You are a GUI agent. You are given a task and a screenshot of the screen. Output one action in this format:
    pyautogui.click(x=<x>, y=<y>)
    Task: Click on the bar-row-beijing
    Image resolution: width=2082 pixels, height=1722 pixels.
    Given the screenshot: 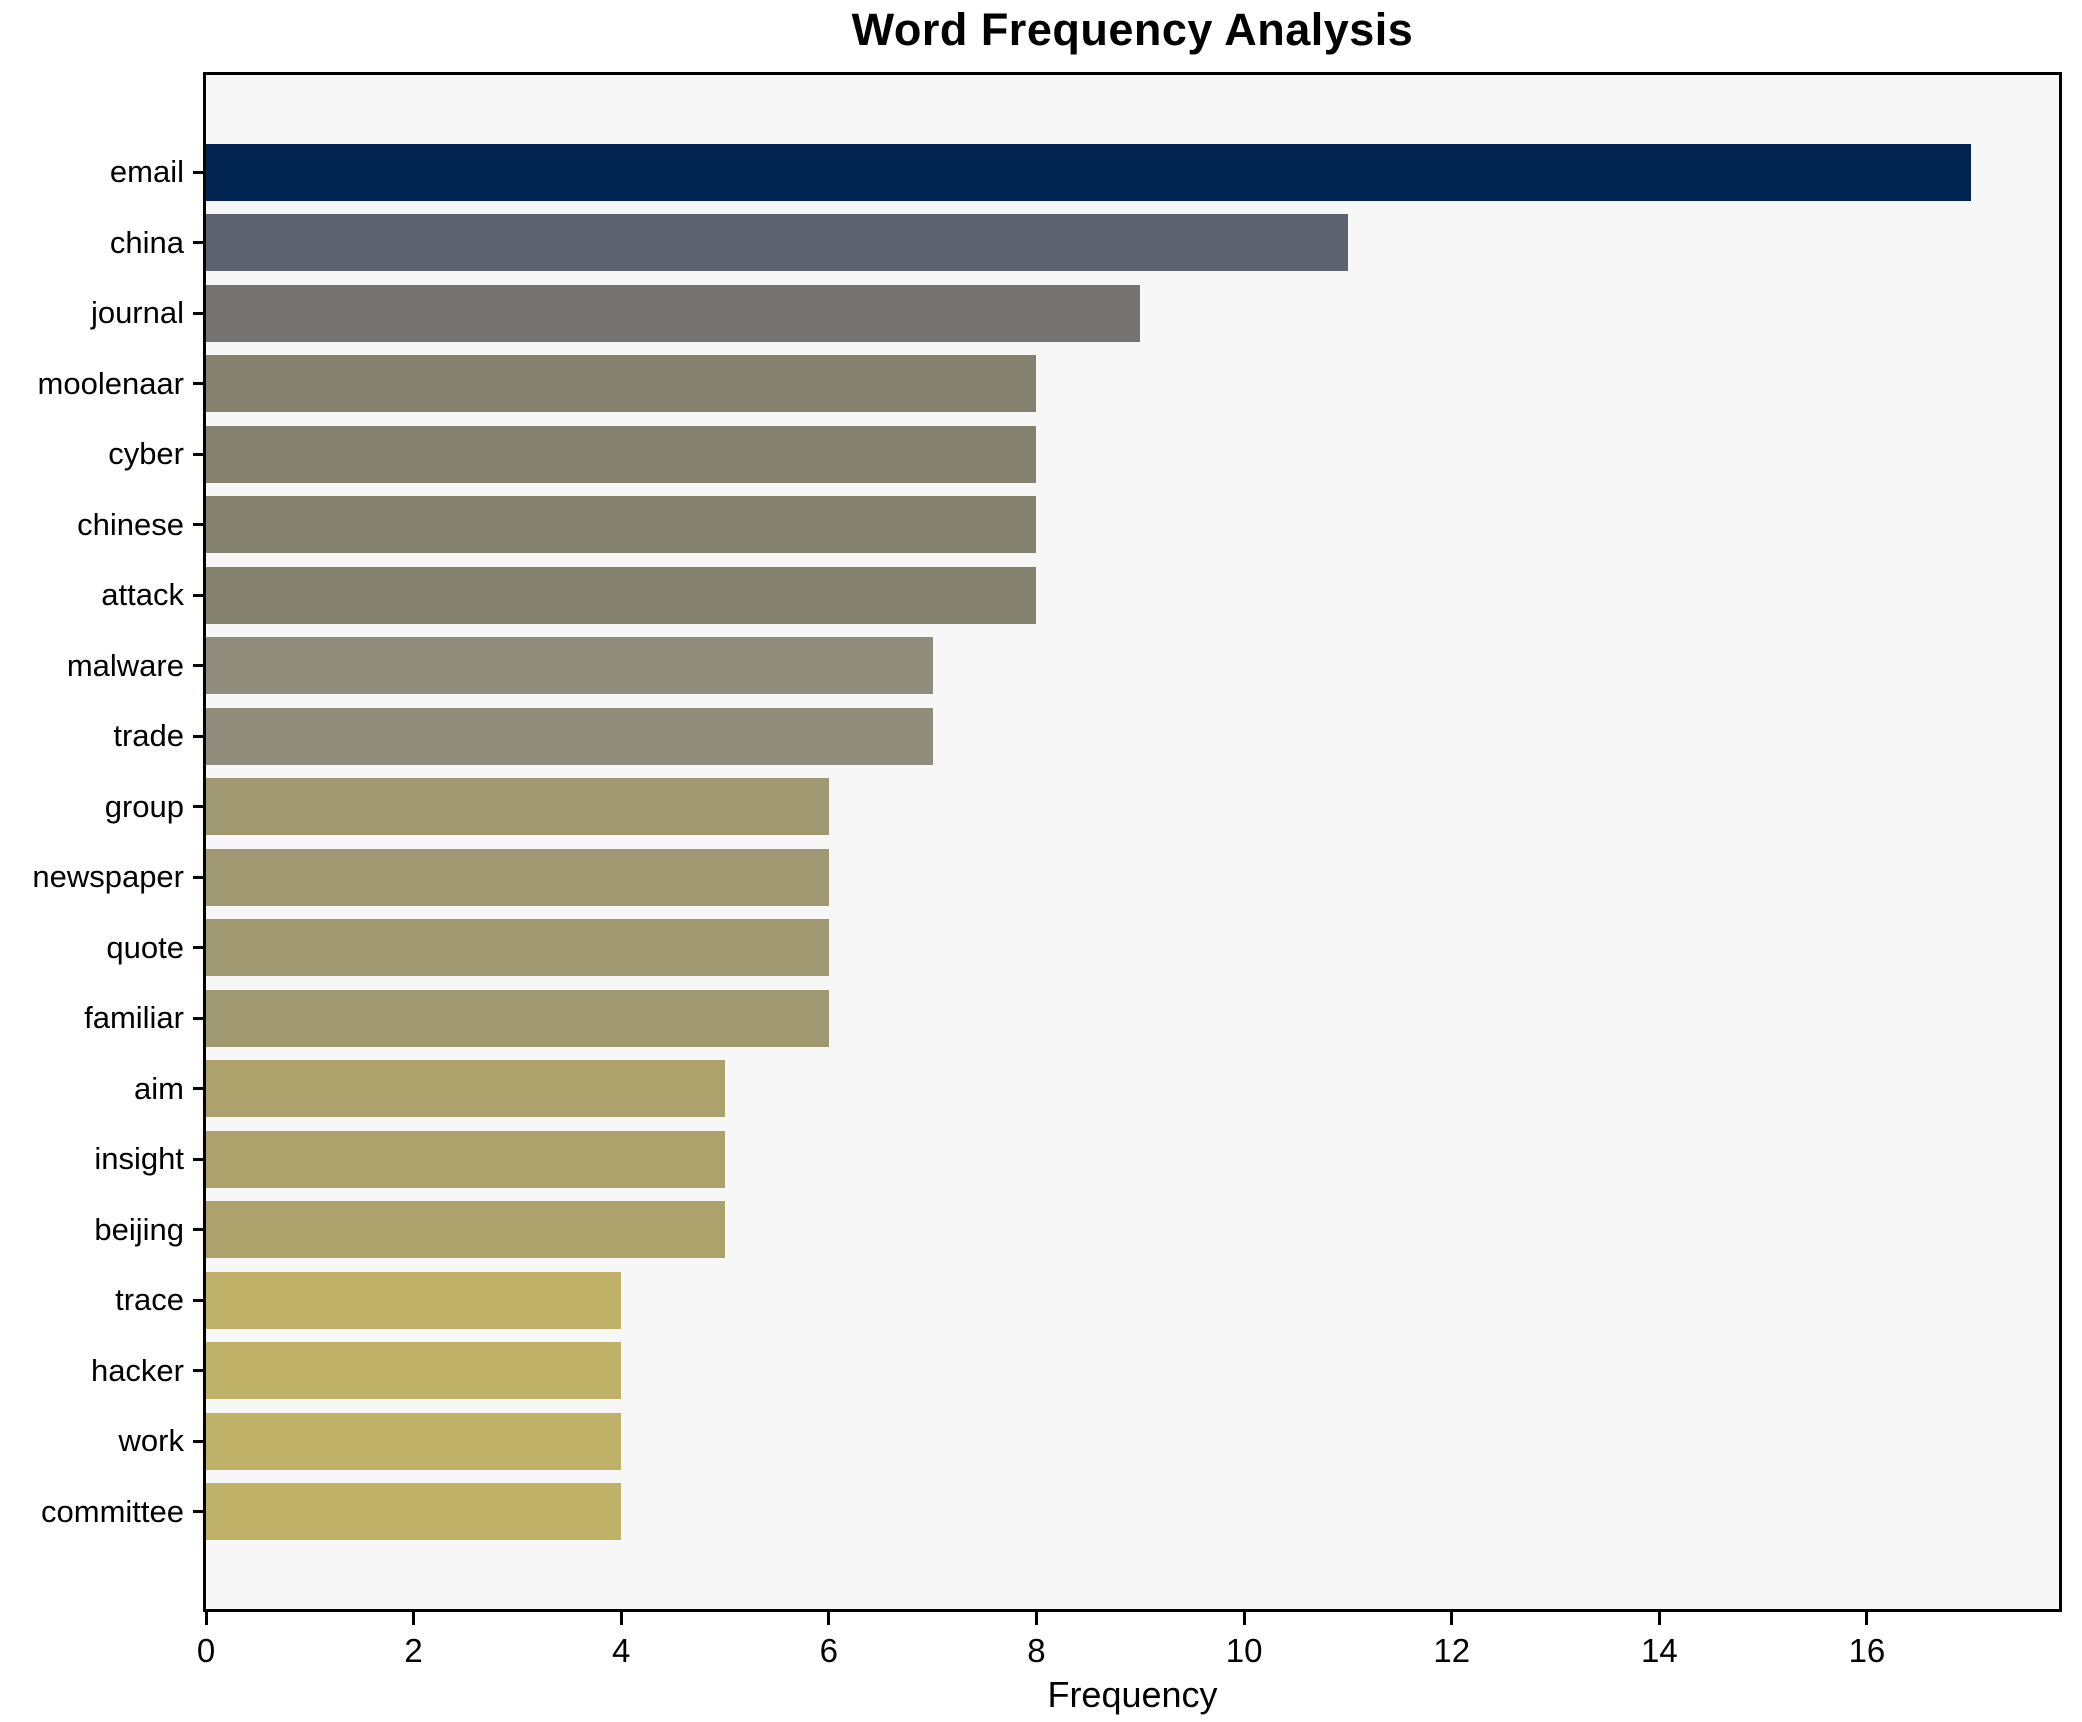 What is the action you would take?
    pyautogui.click(x=1132, y=1230)
    